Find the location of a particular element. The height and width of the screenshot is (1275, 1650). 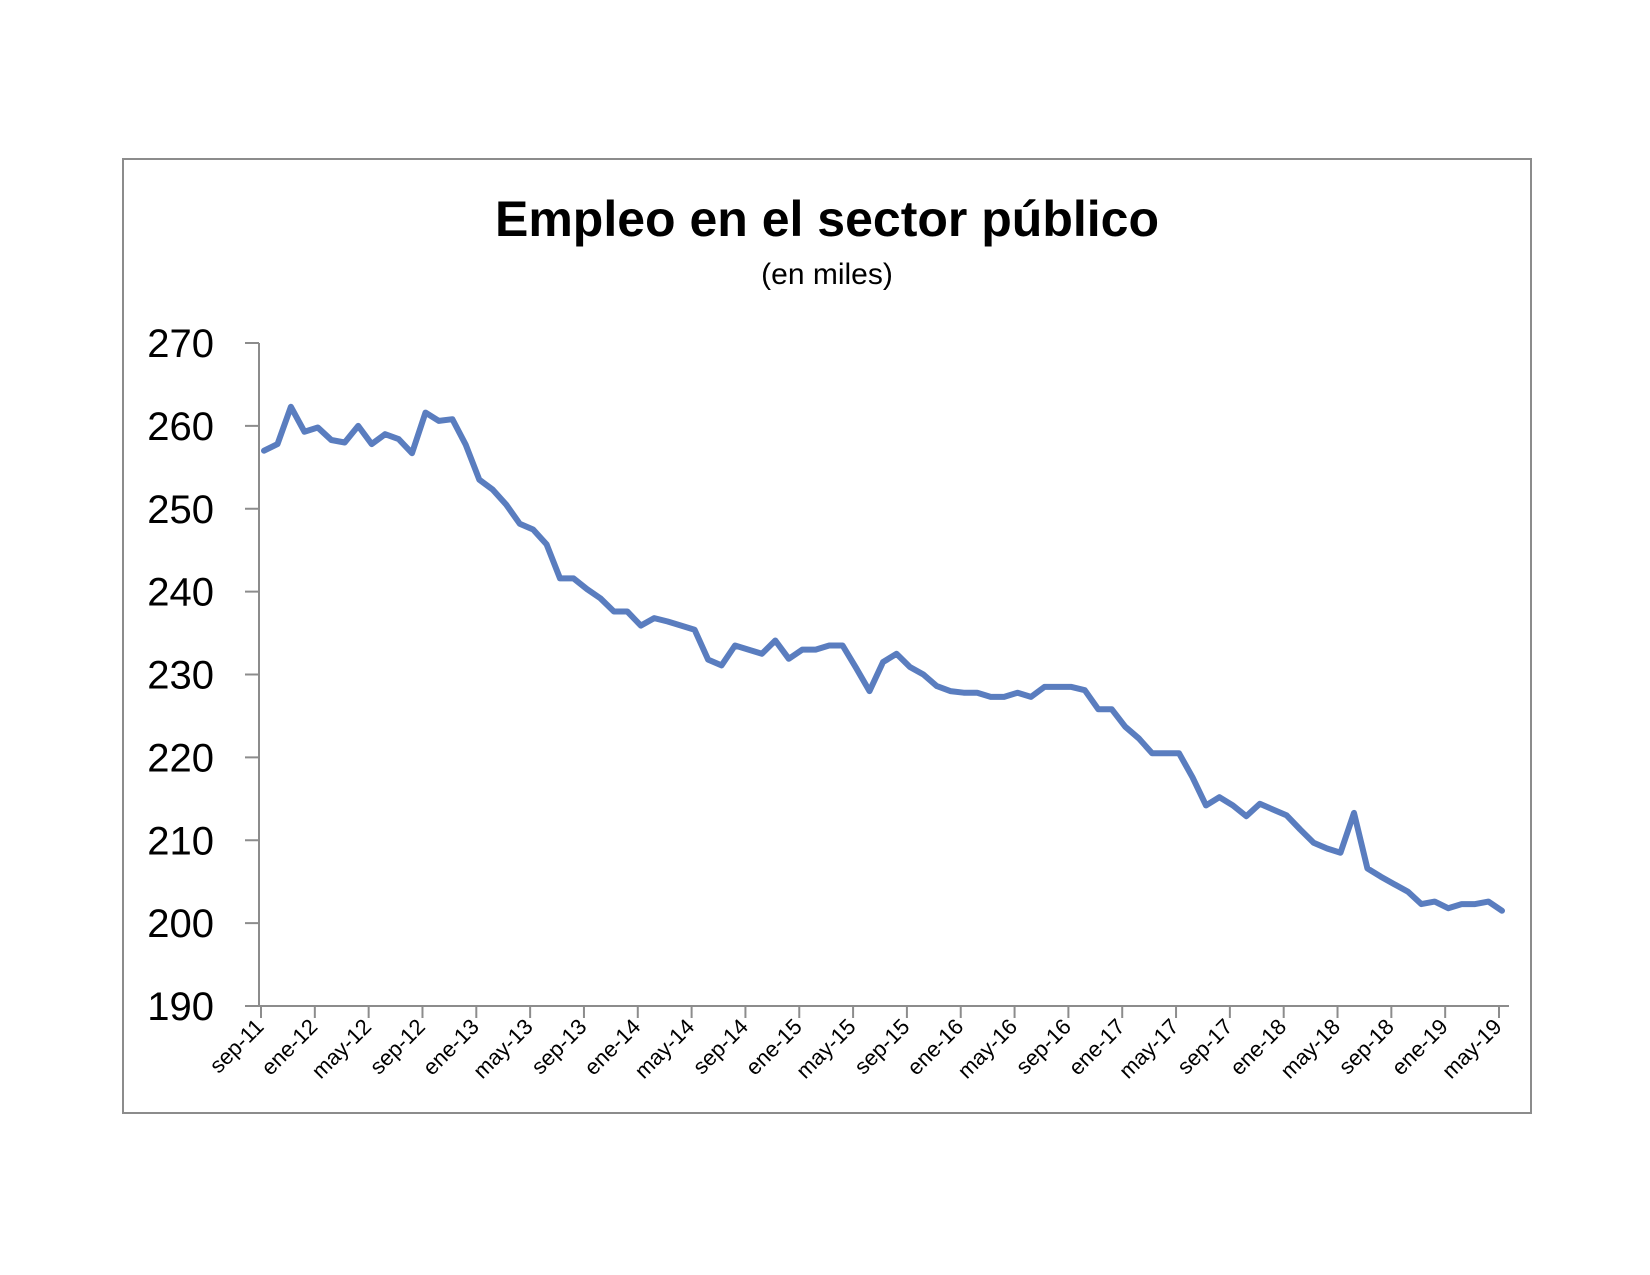

y-tick-label: 250 is located at coordinates (180, 510).